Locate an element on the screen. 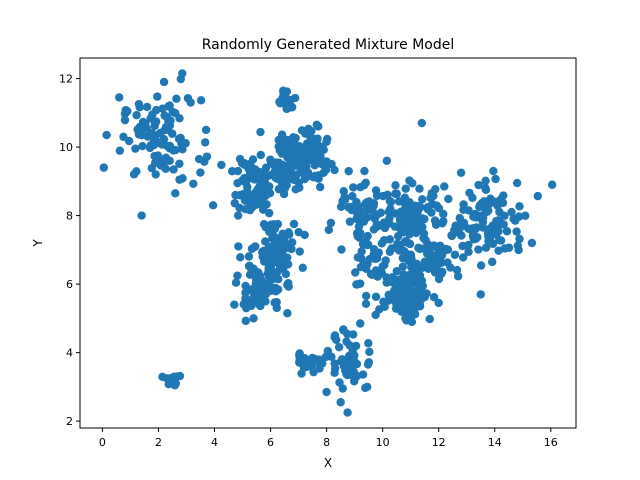 This screenshot has height=480, width=640. y-tick-label: 12 is located at coordinates (66, 79).